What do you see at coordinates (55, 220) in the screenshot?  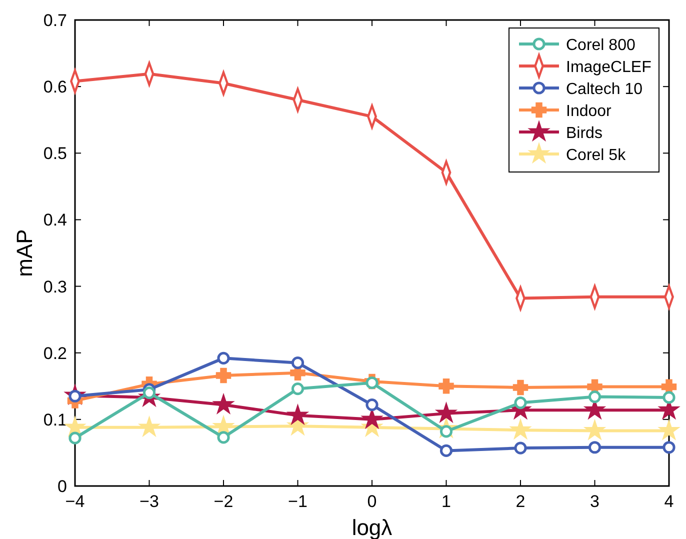 I see `y-tick-label: 0.4` at bounding box center [55, 220].